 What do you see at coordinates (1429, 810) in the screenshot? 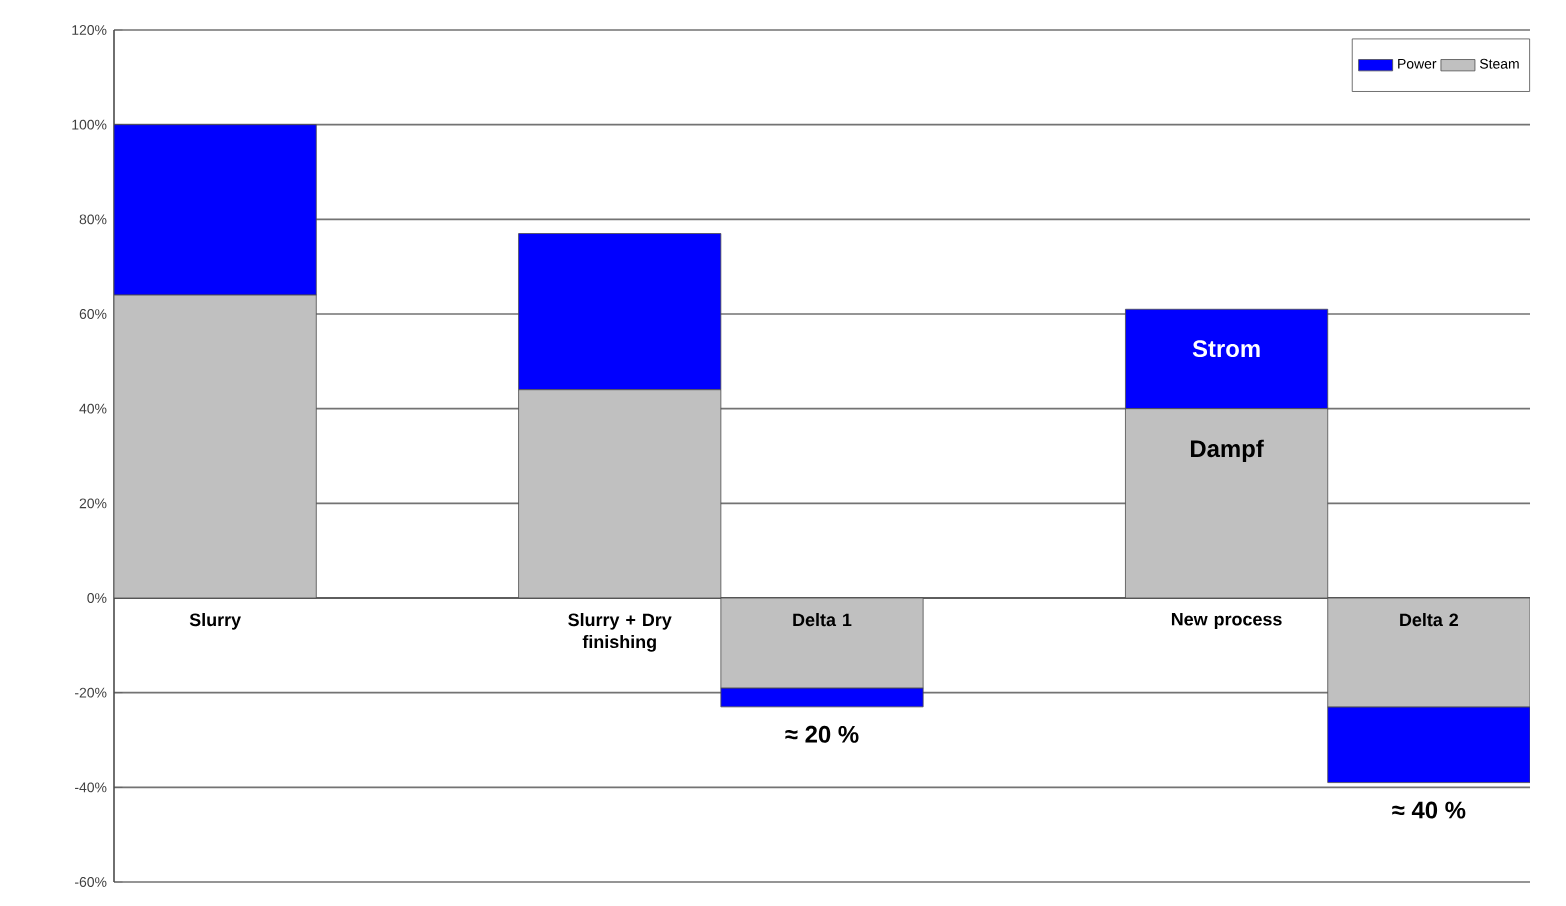
I see `annotation: ≈ 40 %` at bounding box center [1429, 810].